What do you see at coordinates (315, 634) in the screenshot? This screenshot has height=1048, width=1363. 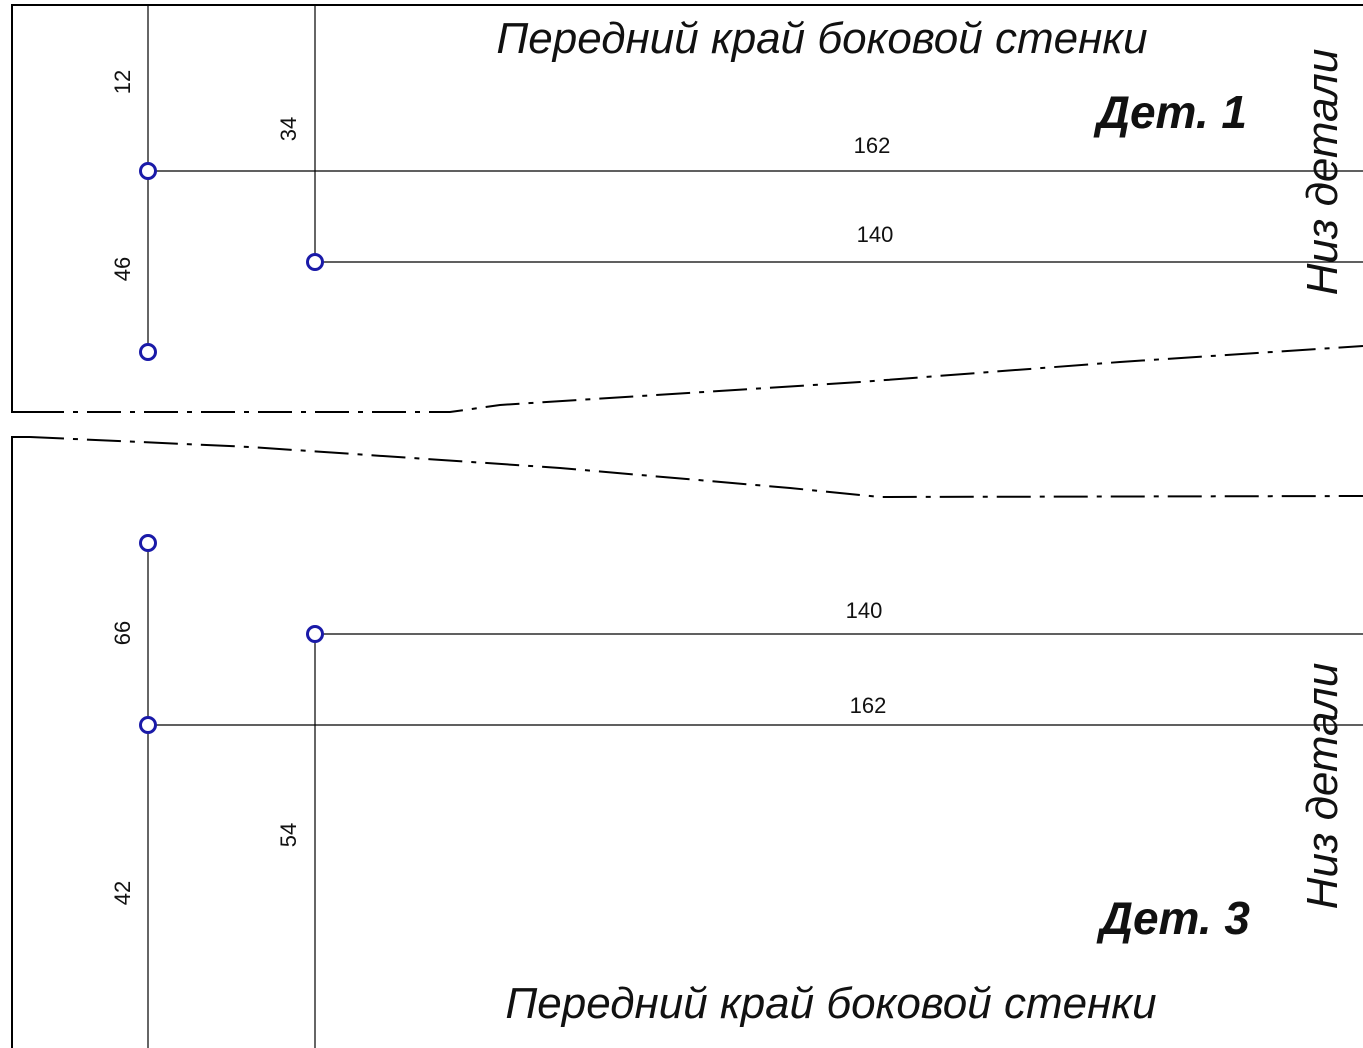 I see `part-3-hole-right` at bounding box center [315, 634].